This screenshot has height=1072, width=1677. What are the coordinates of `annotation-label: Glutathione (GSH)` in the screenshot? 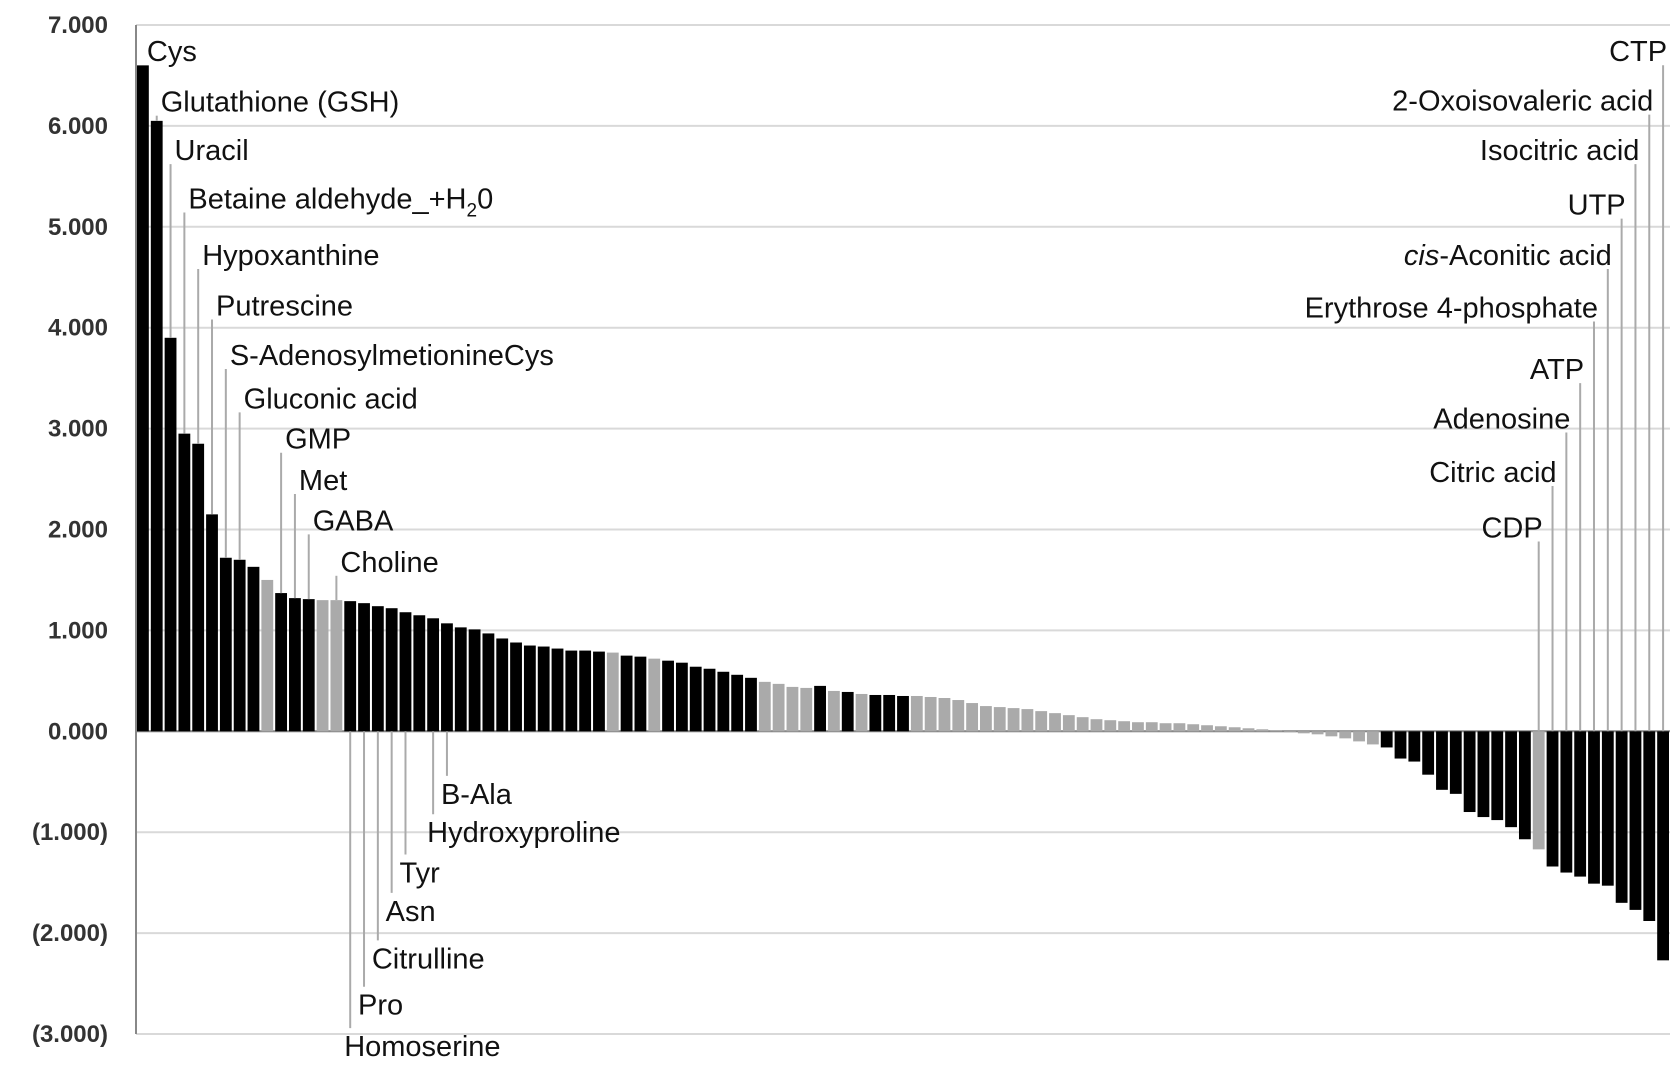 It's located at (280, 103).